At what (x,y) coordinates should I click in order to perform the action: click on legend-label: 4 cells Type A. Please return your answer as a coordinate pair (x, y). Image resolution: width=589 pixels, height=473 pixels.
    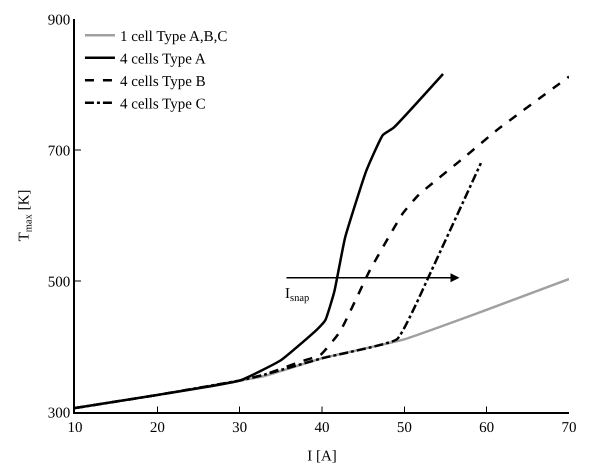
    Looking at the image, I should click on (163, 60).